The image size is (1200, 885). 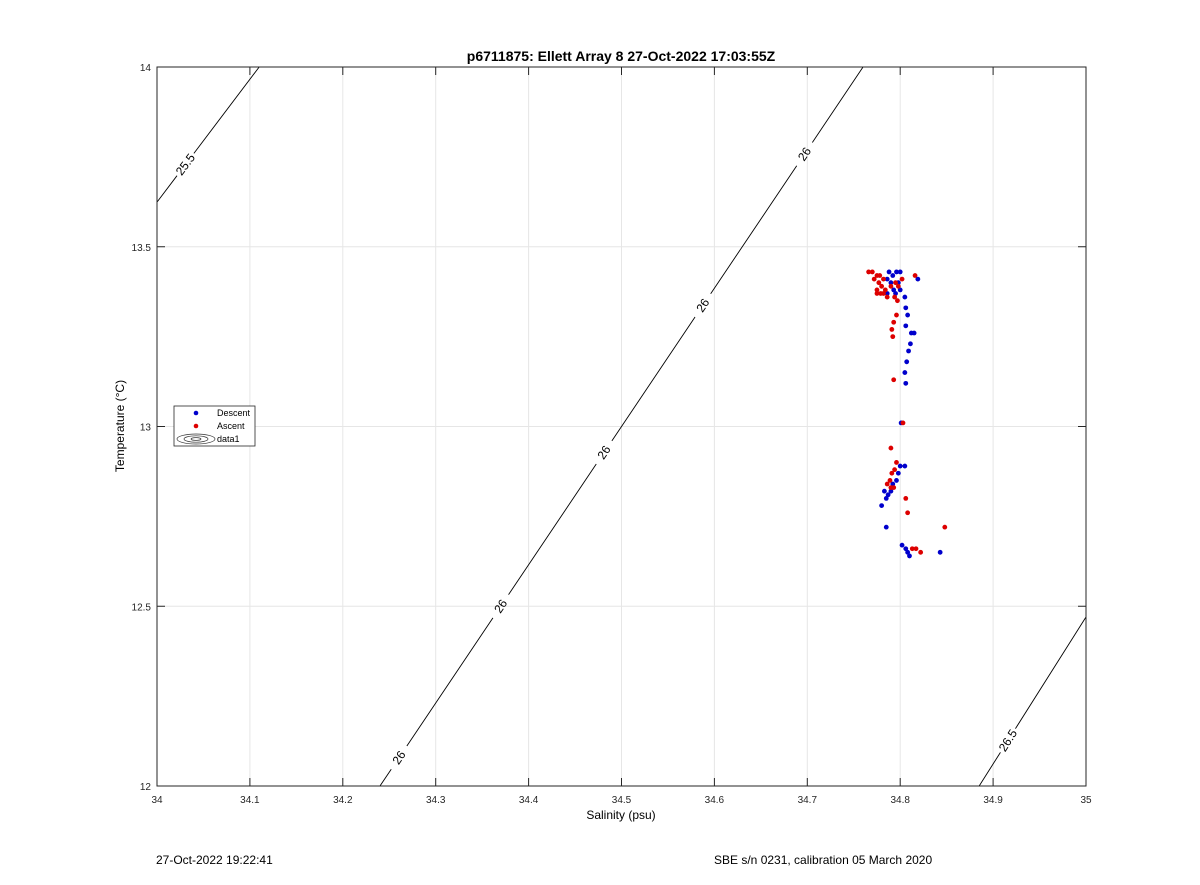 What do you see at coordinates (250, 800) in the screenshot?
I see `x-tick-label: 34.1` at bounding box center [250, 800].